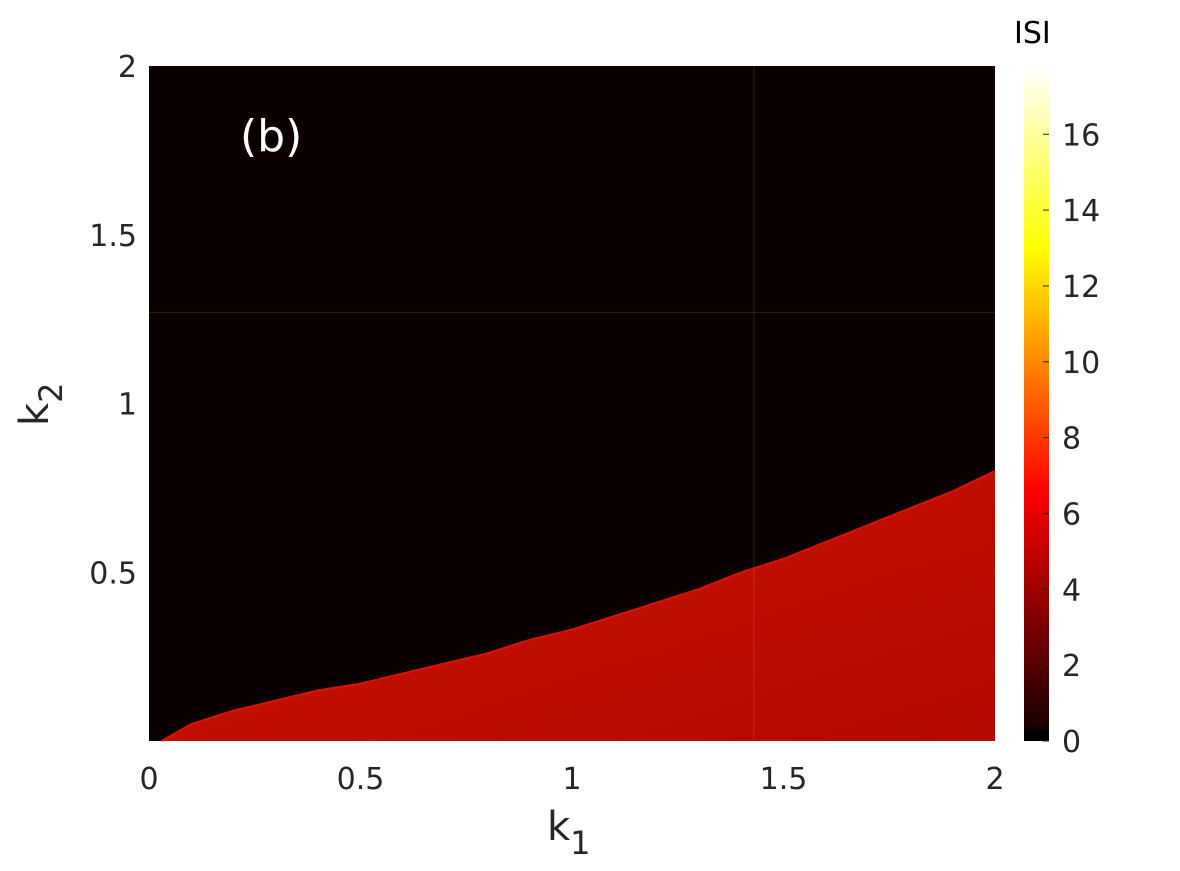 The width and height of the screenshot is (1180, 871). Describe the element at coordinates (994, 779) in the screenshot. I see `x-tick-label: 2` at that location.